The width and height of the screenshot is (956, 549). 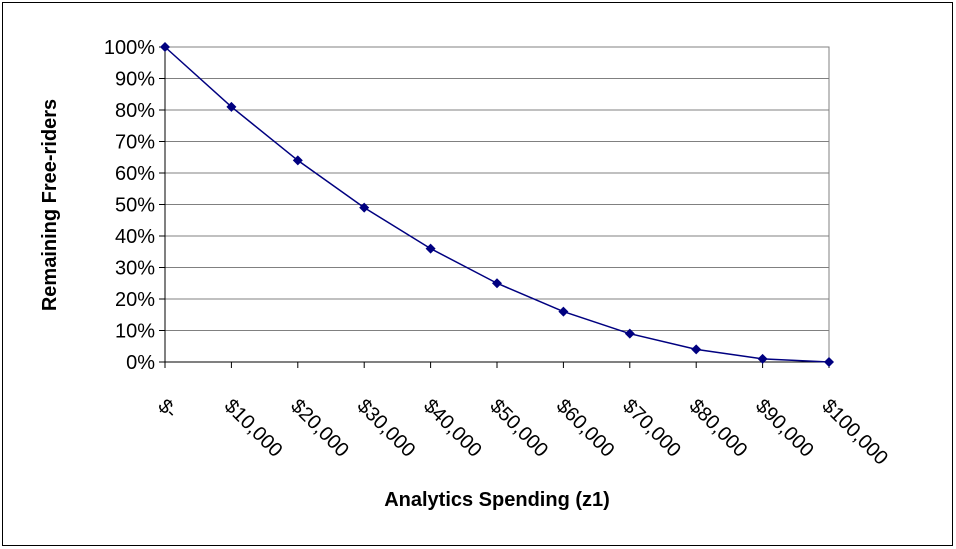 What do you see at coordinates (497, 500) in the screenshot?
I see `x-axis-title: Analytics Spending (z1)` at bounding box center [497, 500].